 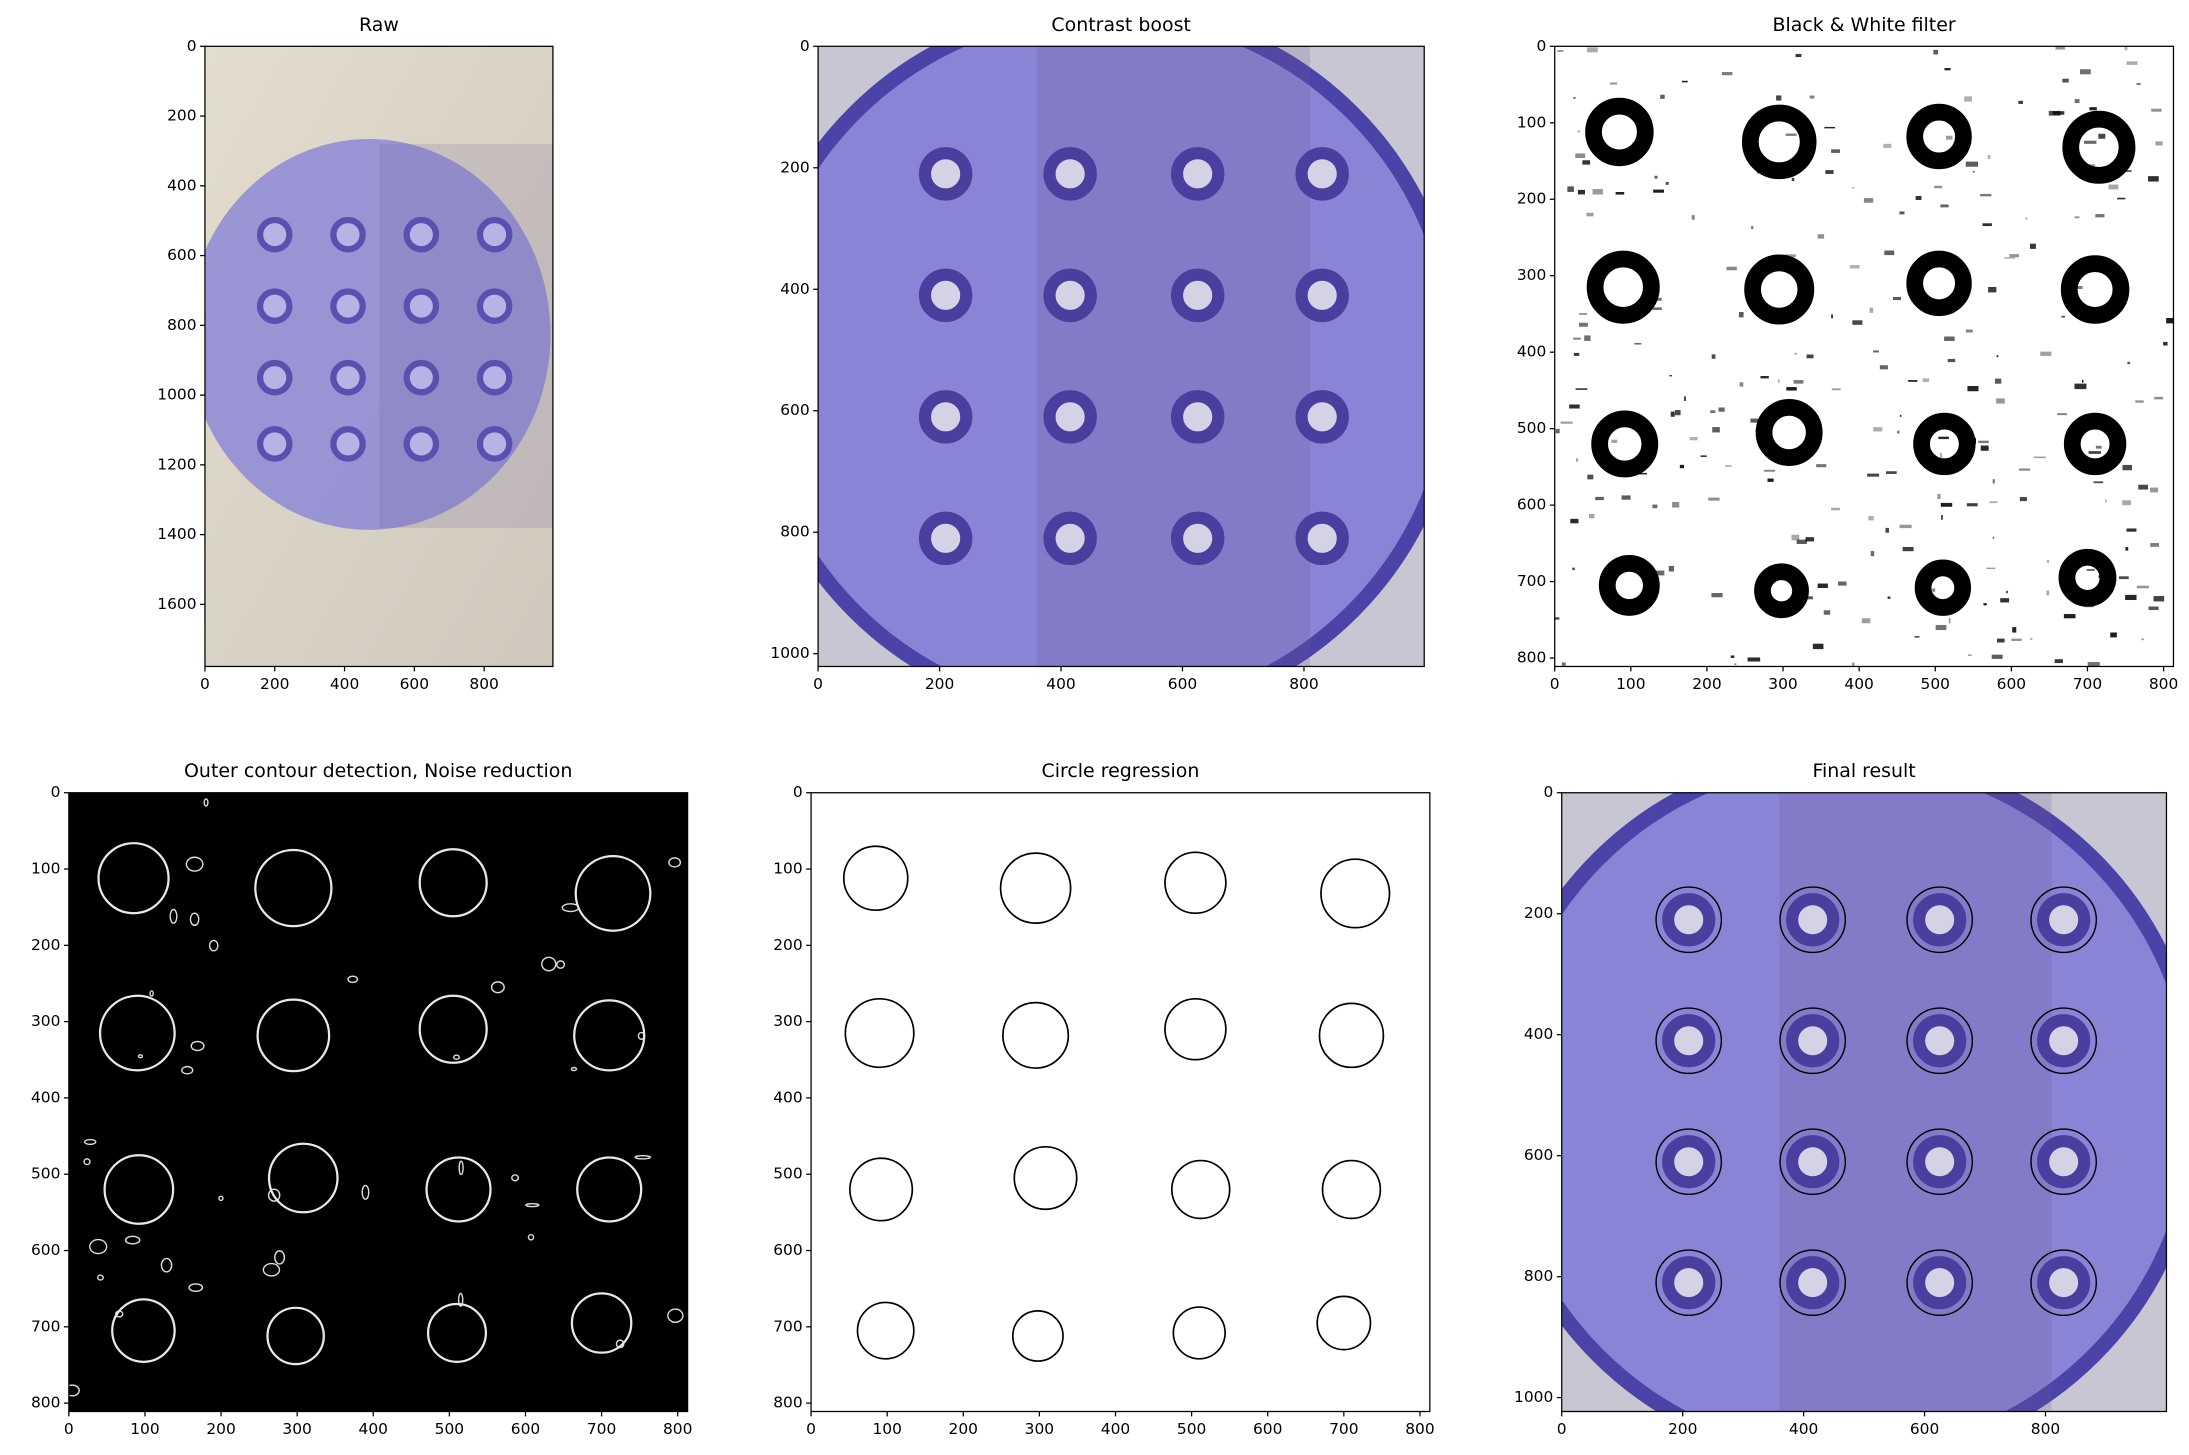 I want to click on y-tick-label: 800, so click(x=1538, y=1276).